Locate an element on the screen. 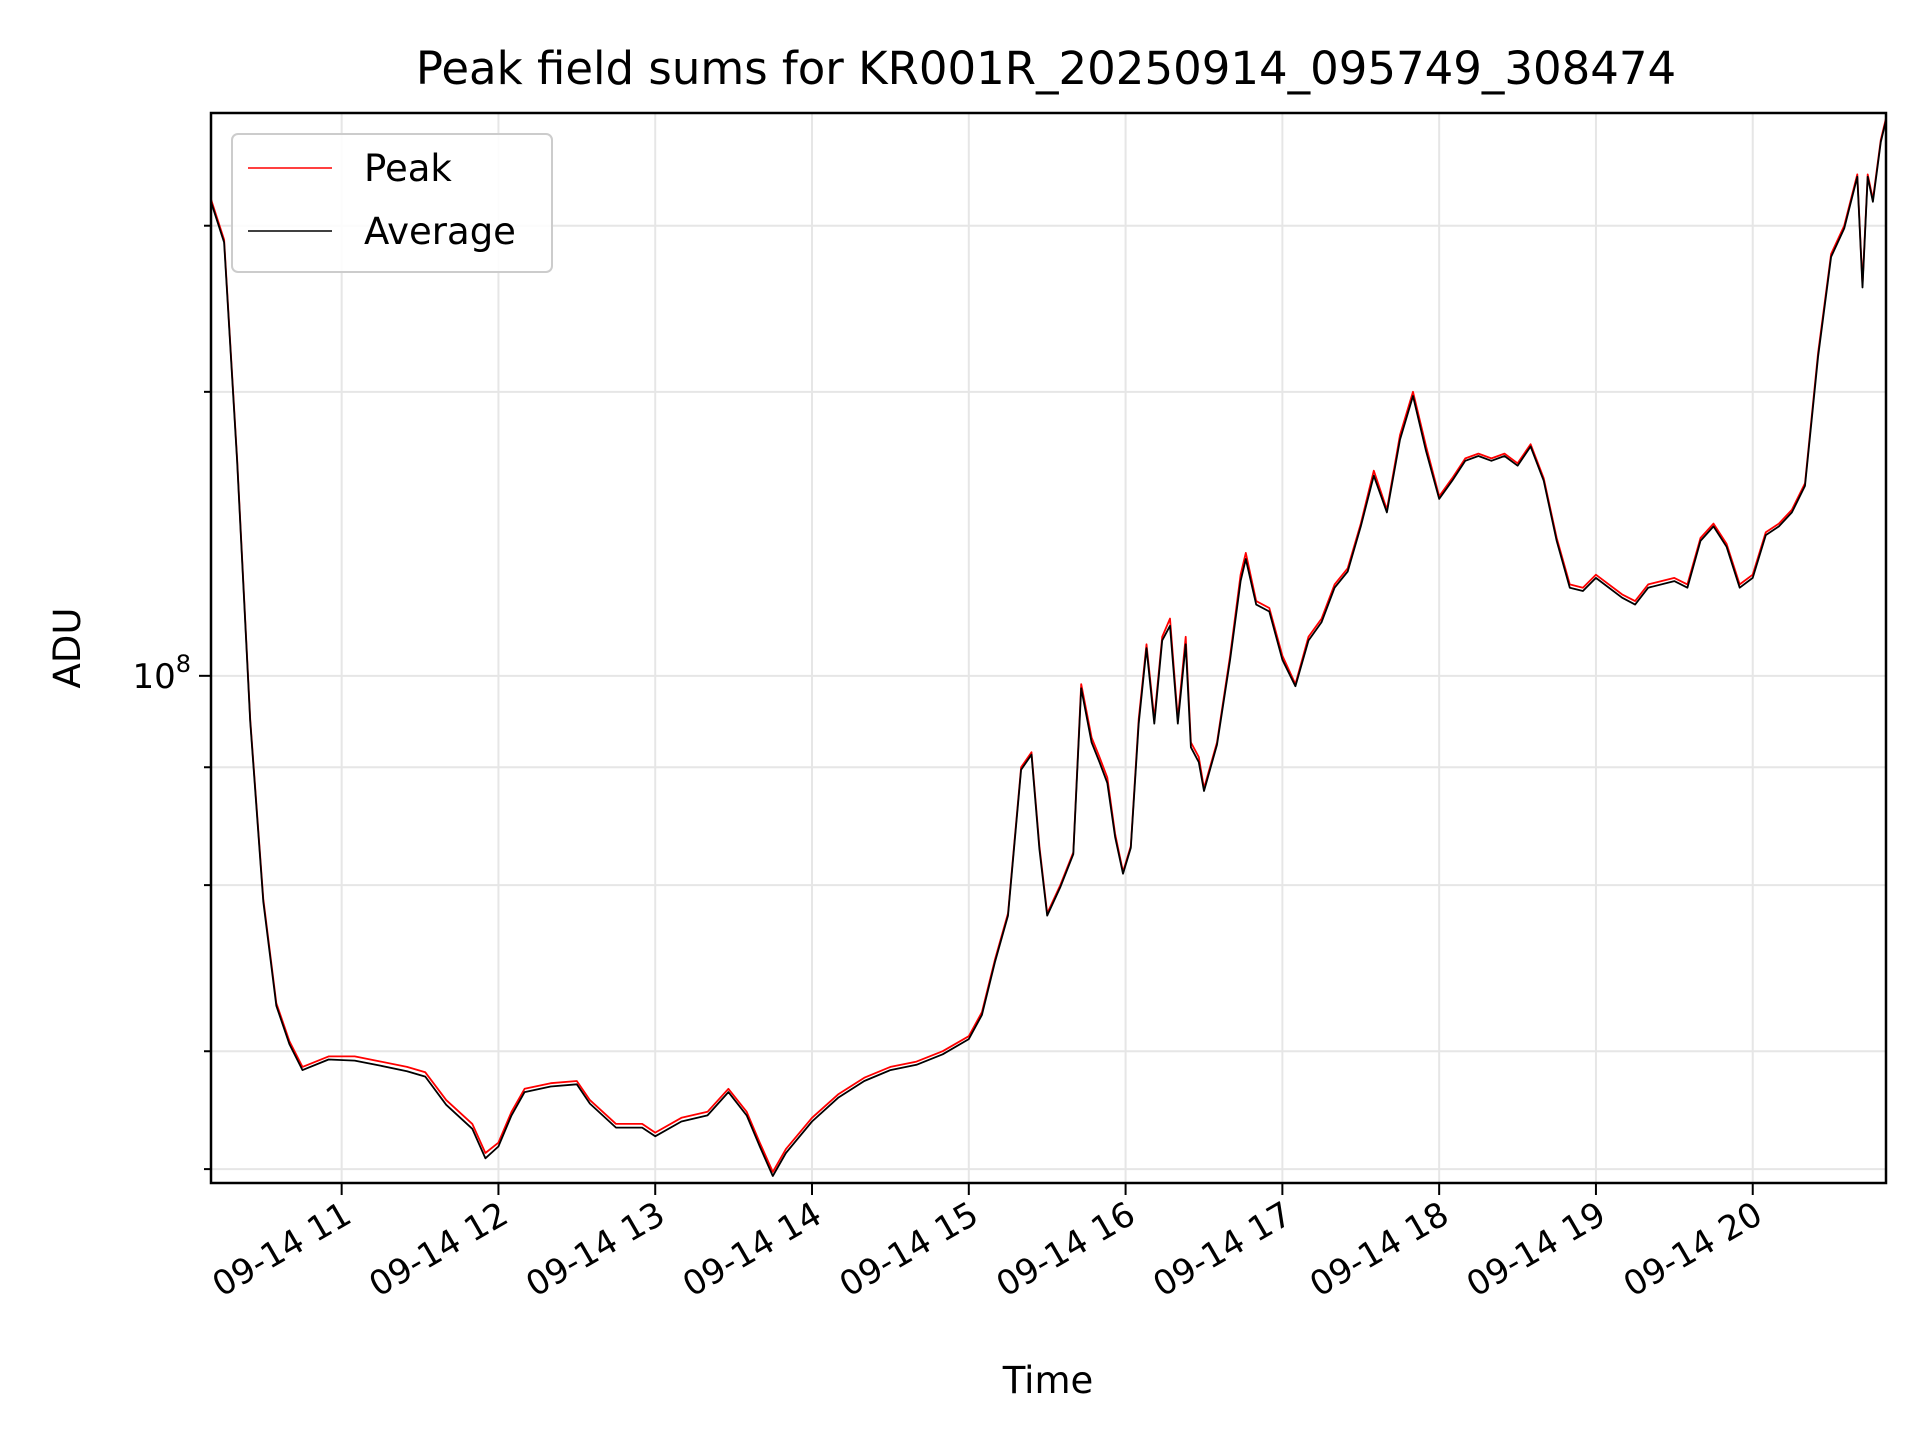 The width and height of the screenshot is (1920, 1440). x-axis-label: Time is located at coordinates (1048, 1380).